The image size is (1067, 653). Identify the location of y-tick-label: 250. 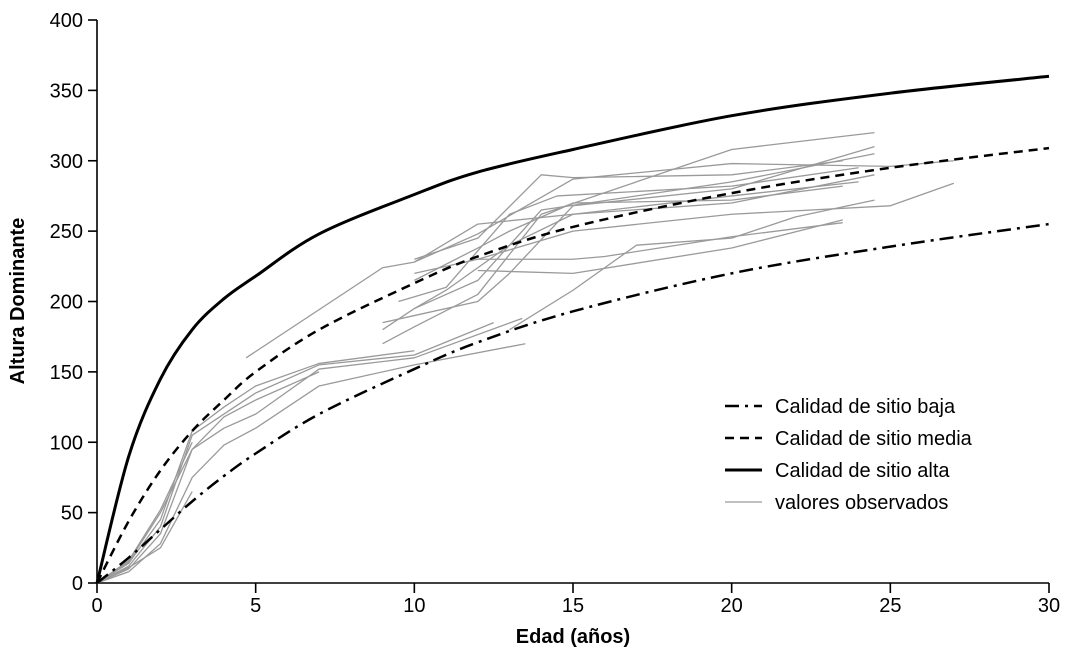
(66, 232).